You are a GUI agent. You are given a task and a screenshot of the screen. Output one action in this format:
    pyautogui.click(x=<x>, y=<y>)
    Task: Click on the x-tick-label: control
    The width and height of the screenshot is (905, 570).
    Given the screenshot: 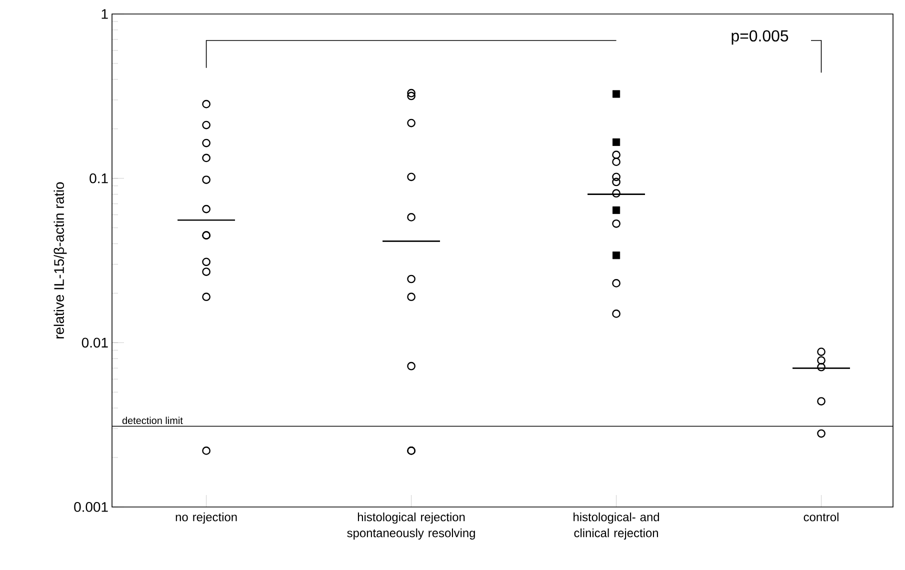 What is the action you would take?
    pyautogui.click(x=821, y=517)
    